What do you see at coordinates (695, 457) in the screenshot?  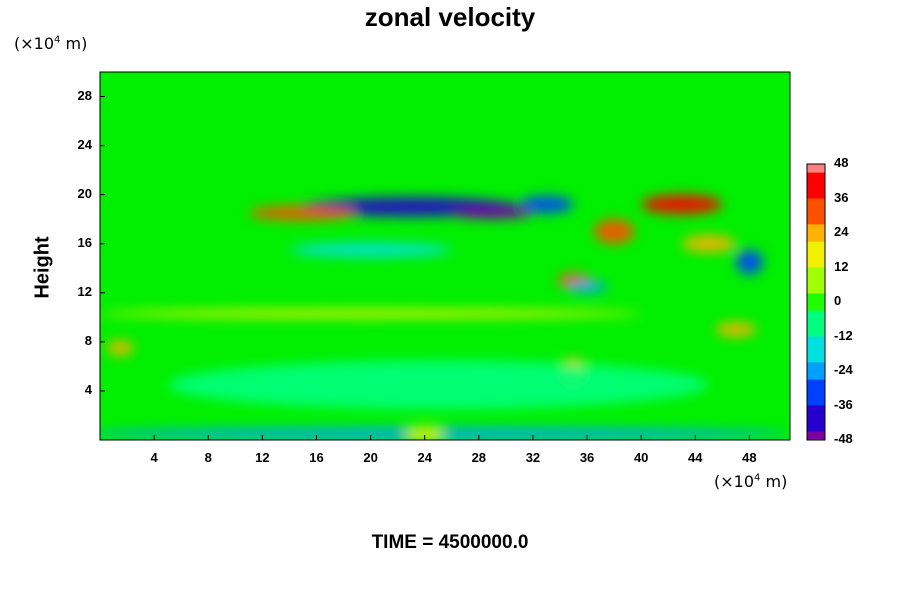 I see `x-tick-label: 44` at bounding box center [695, 457].